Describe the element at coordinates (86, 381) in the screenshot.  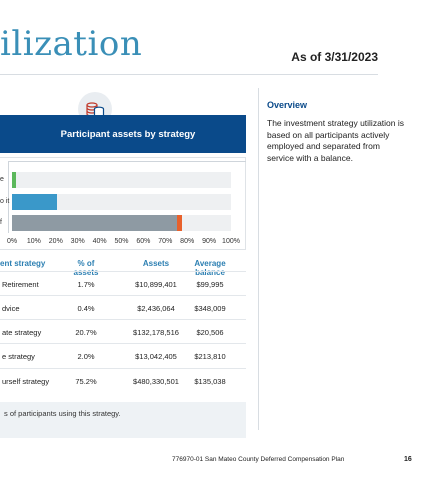
I see `table-cell: 75.2%` at that location.